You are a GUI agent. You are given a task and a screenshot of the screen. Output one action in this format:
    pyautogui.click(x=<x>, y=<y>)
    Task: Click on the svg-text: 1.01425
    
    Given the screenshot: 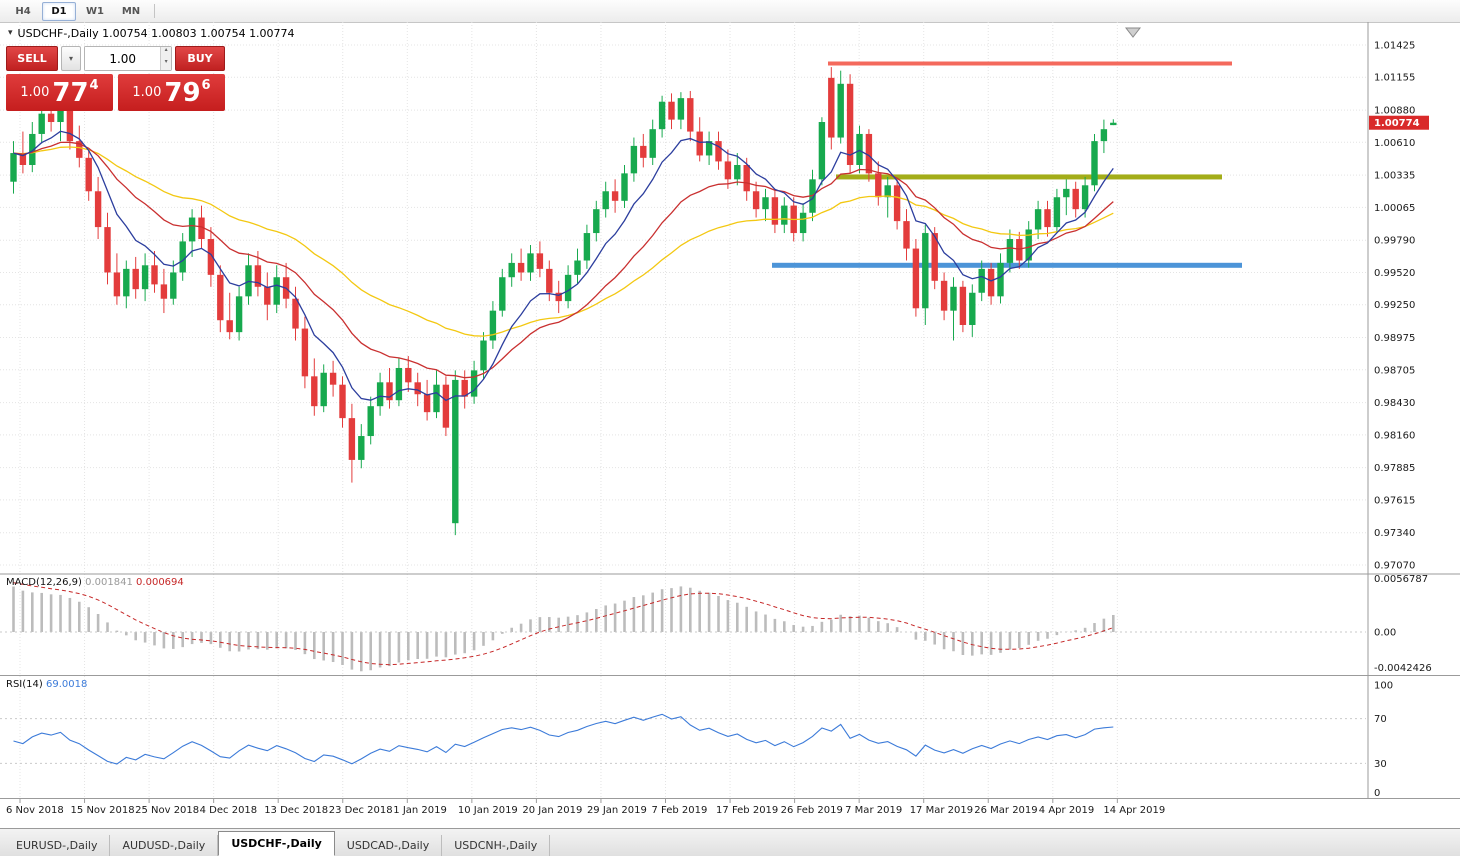 What is the action you would take?
    pyautogui.click(x=1394, y=46)
    